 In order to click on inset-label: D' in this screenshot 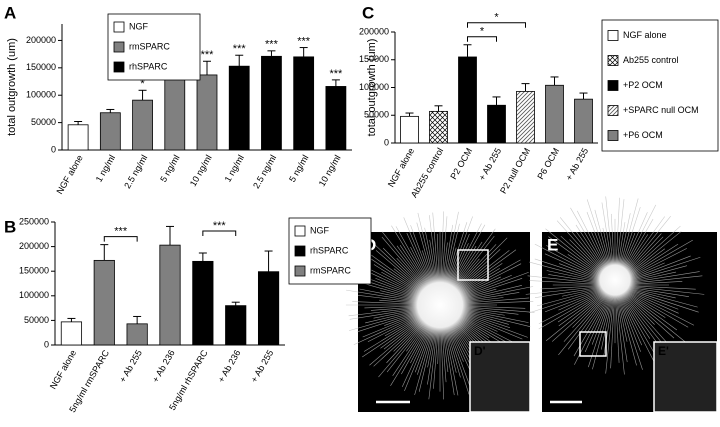, I will do `click(480, 351)`.